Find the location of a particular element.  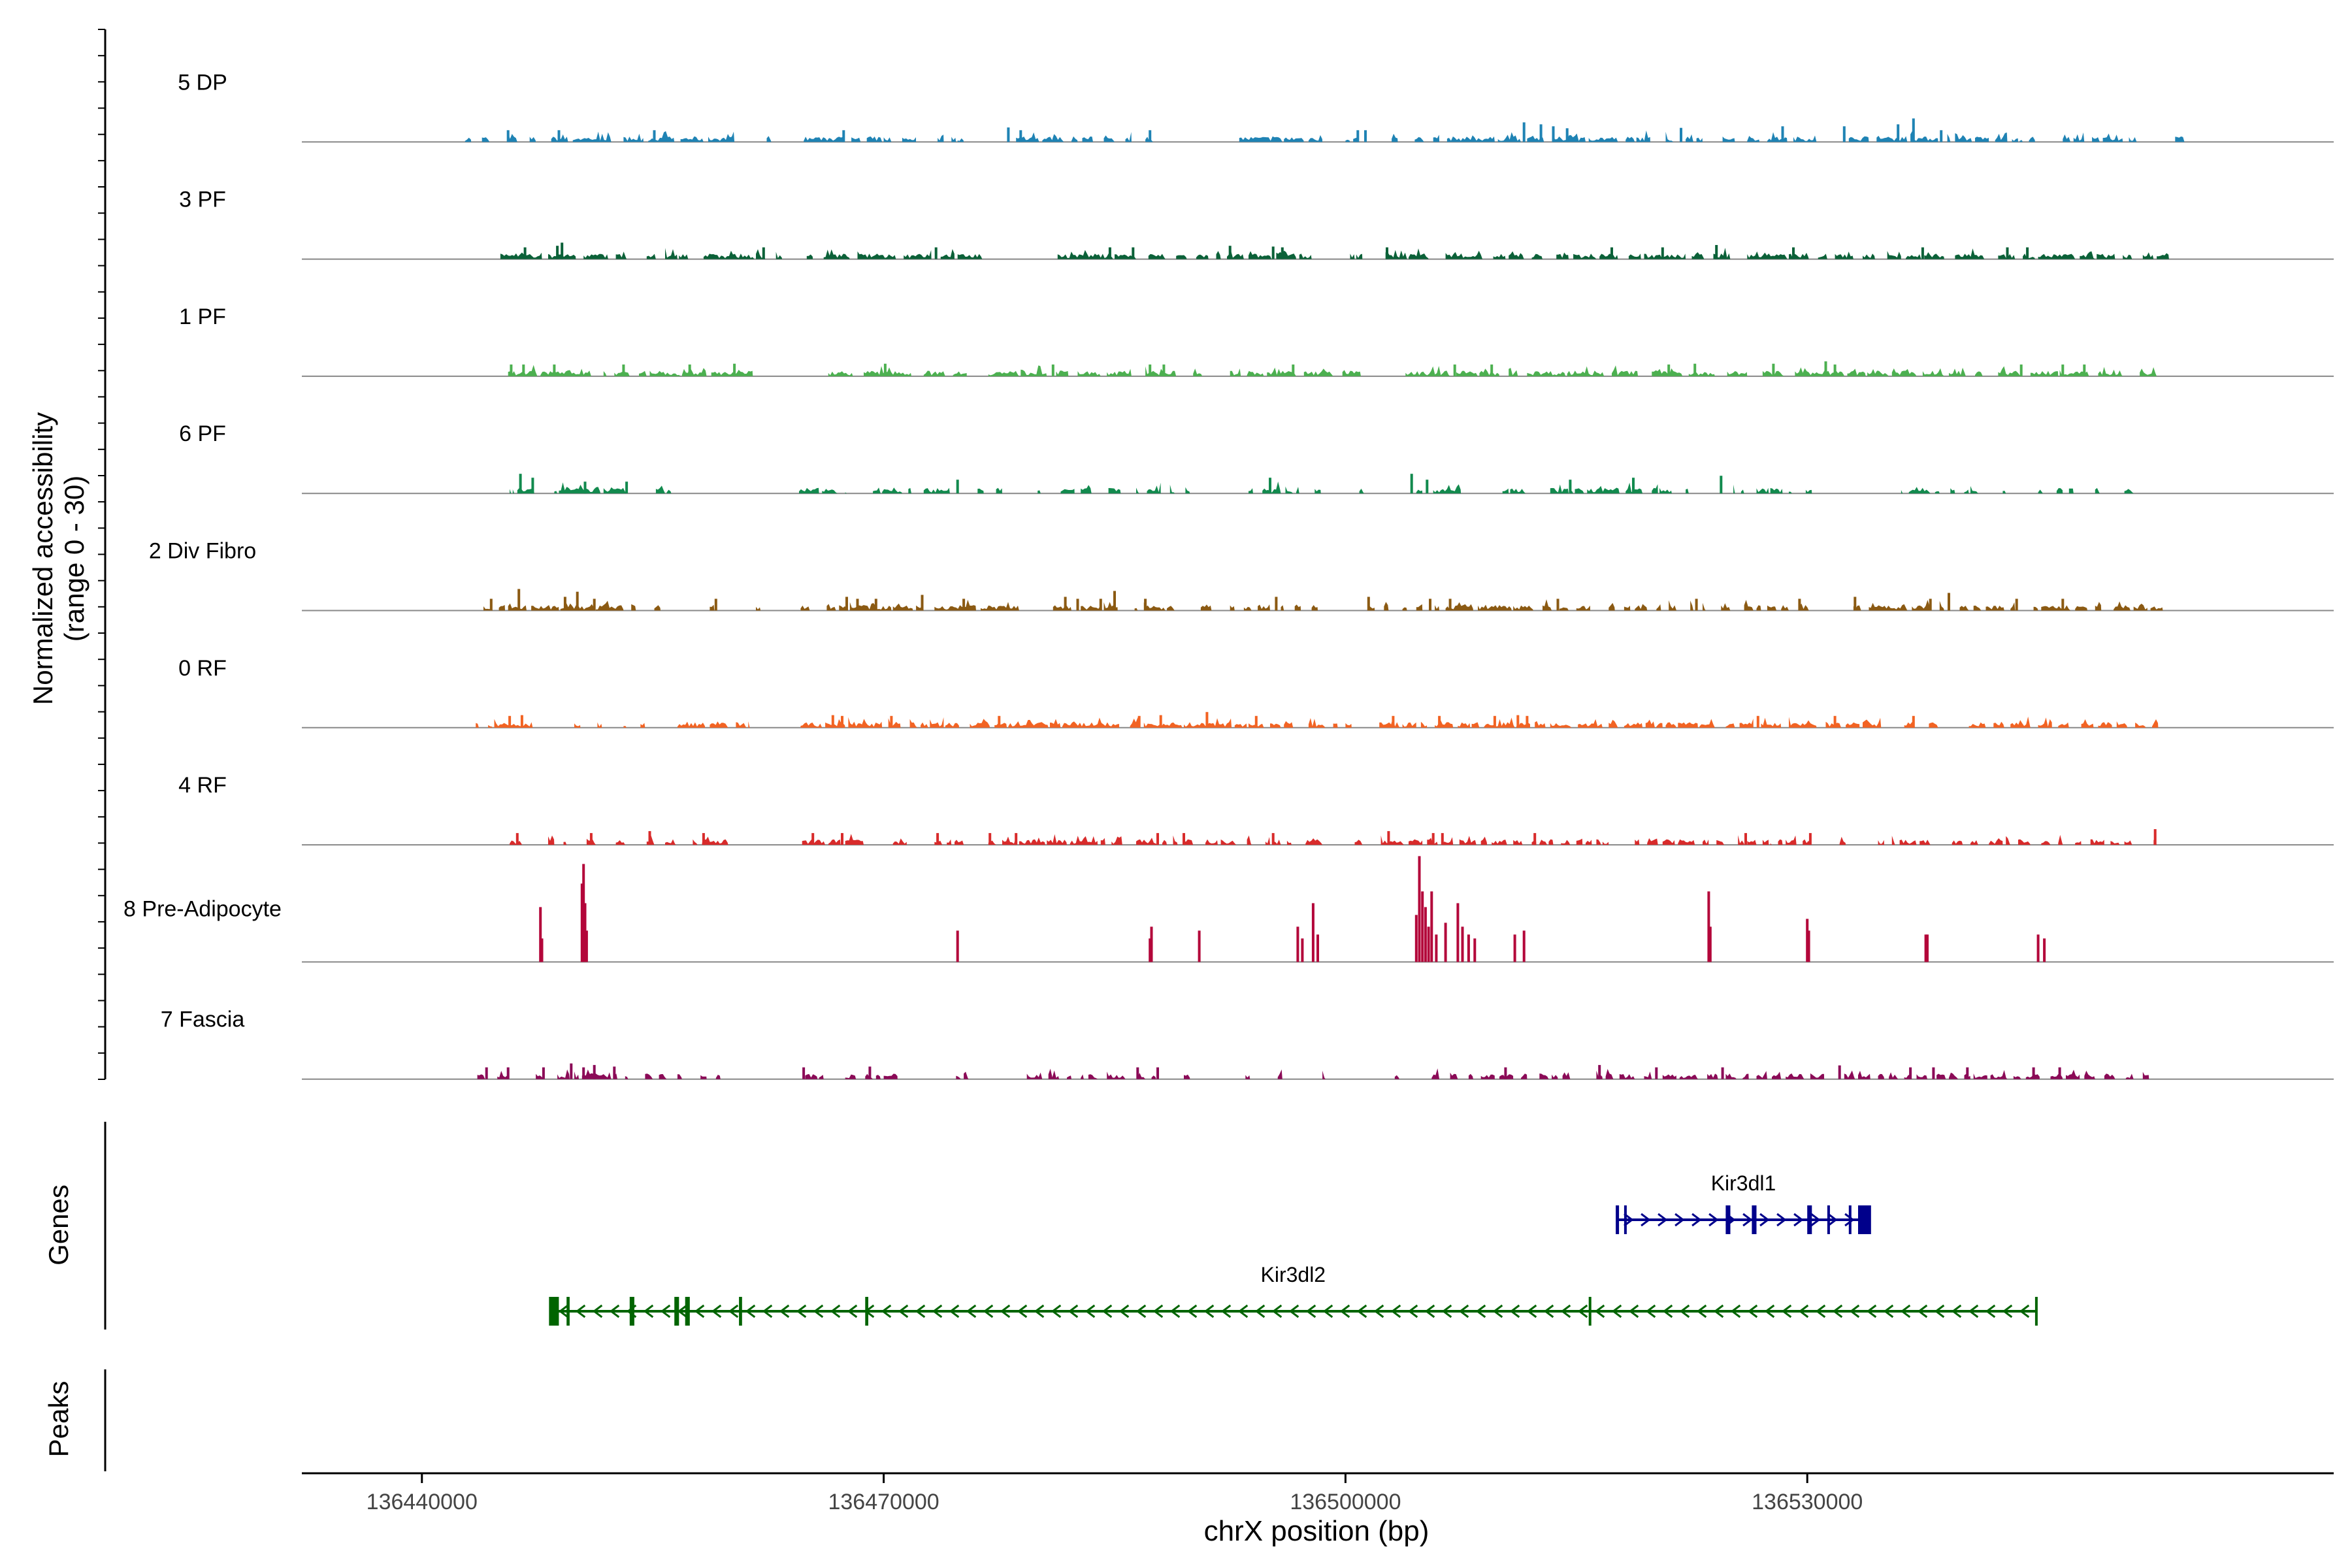

x-axis-title: chrX position (bp) is located at coordinates (1316, 1531).